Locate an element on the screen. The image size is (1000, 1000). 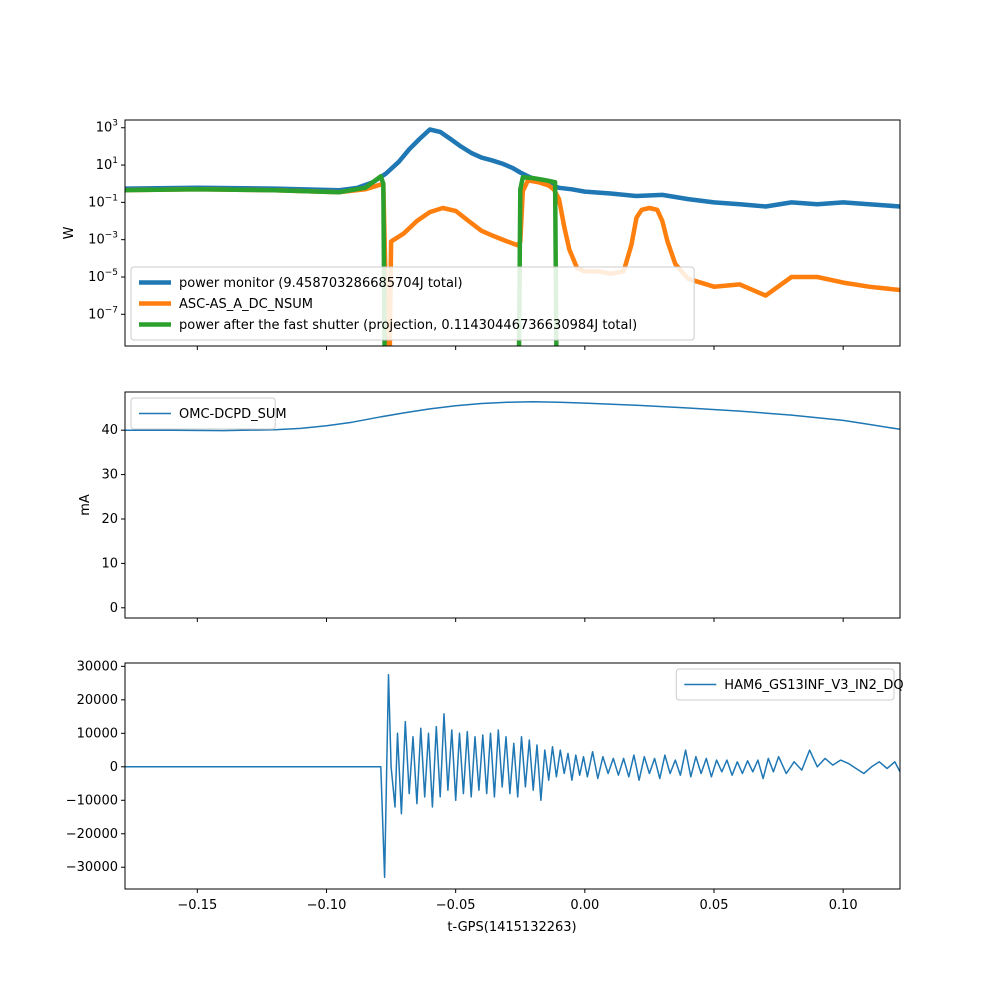
y-tick-label: −20000 is located at coordinates (92, 834).